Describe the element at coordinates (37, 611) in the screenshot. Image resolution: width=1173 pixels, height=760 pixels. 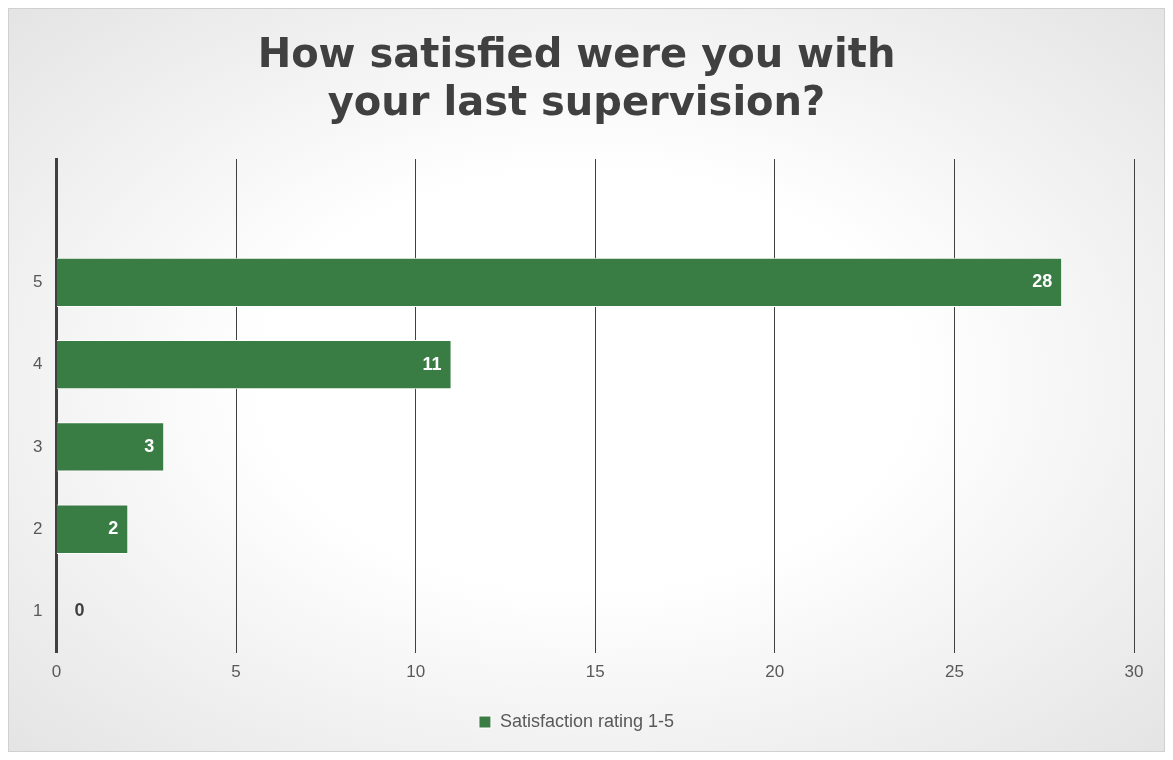
I see `y-tick-label: 1` at that location.